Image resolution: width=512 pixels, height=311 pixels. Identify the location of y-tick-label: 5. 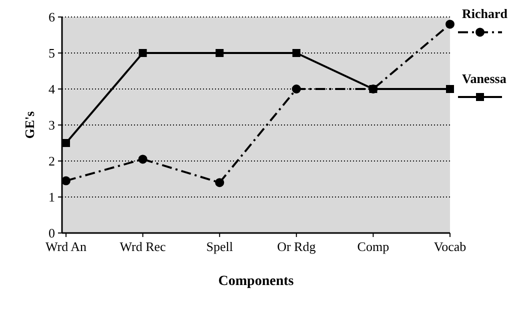
(51, 53).